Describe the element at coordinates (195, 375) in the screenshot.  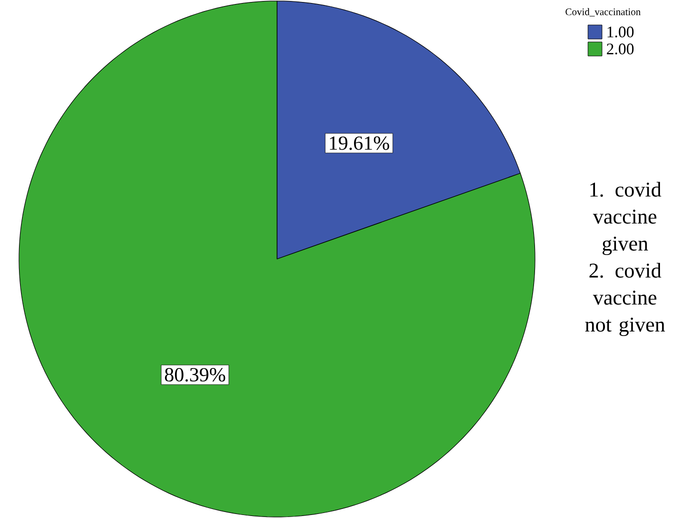
I see `data-label: 80.39%` at that location.